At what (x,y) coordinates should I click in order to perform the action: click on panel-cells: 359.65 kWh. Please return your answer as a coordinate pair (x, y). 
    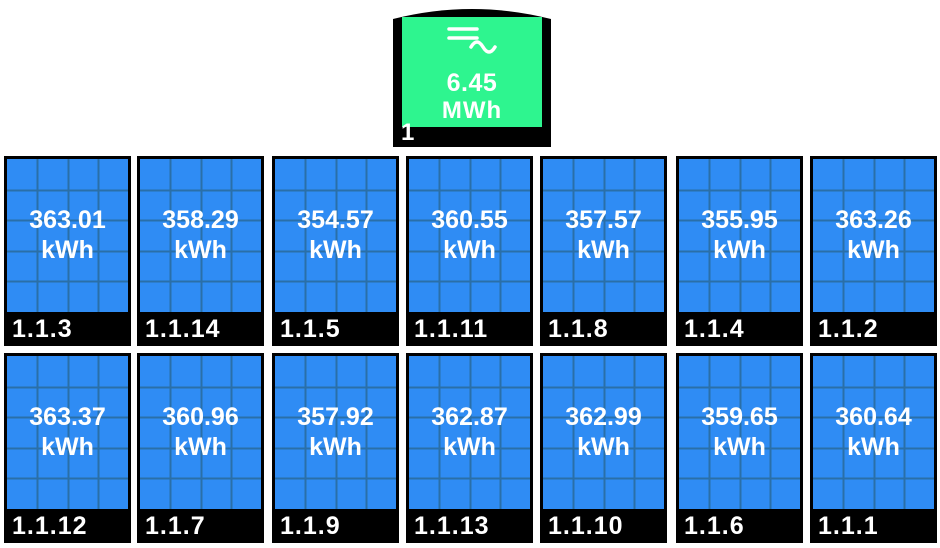
    Looking at the image, I should click on (739, 432).